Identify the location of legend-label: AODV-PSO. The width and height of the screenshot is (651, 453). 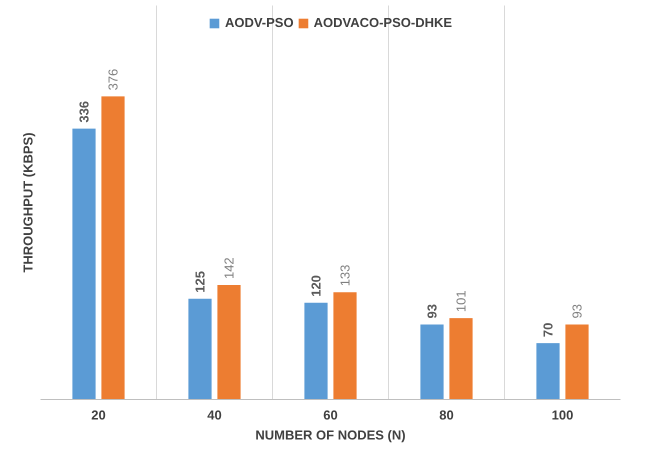
(259, 22).